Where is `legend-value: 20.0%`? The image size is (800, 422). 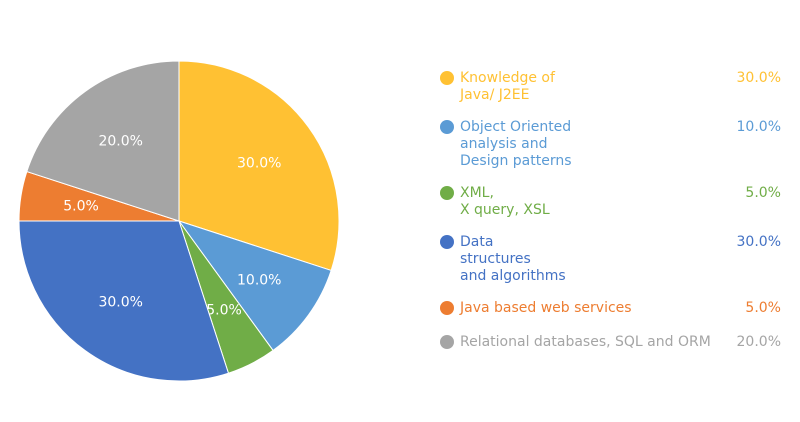 legend-value: 20.0% is located at coordinates (758, 342).